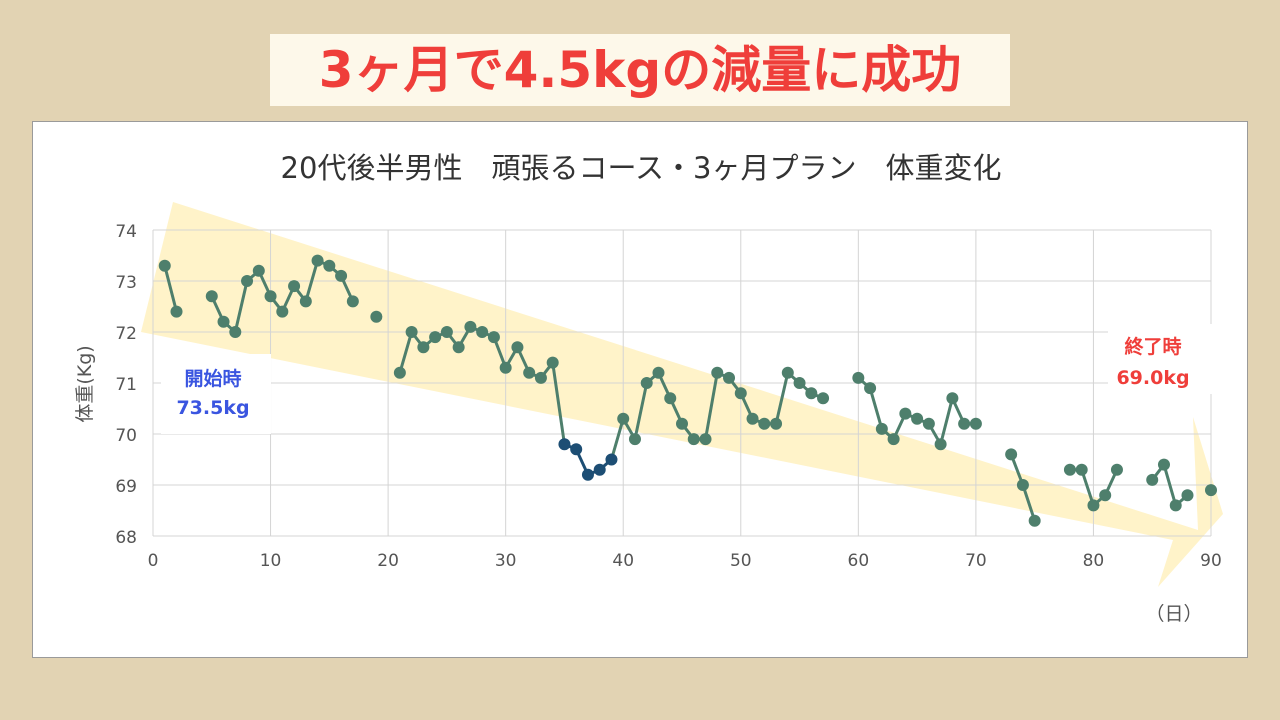 The width and height of the screenshot is (1280, 720). What do you see at coordinates (126, 232) in the screenshot?
I see `y-tick-label: 74` at bounding box center [126, 232].